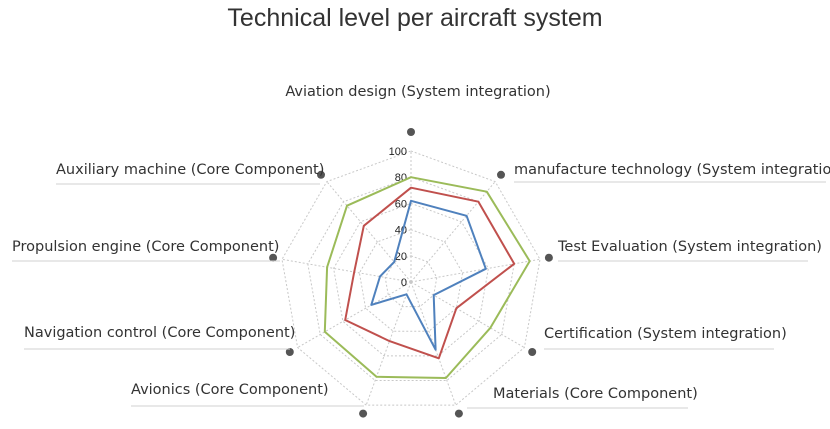 This screenshot has width=830, height=429. I want to click on tick-label: 100, so click(398, 152).